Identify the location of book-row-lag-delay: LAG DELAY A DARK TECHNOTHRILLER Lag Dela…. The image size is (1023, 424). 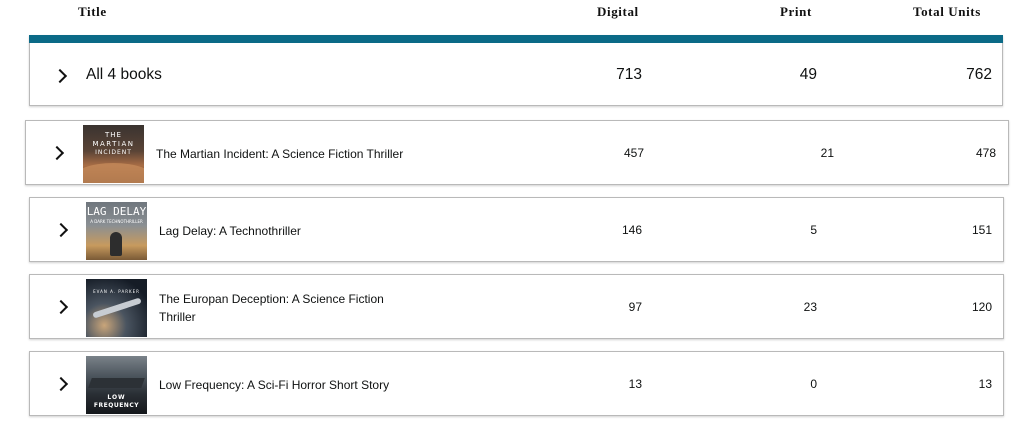
(516, 229).